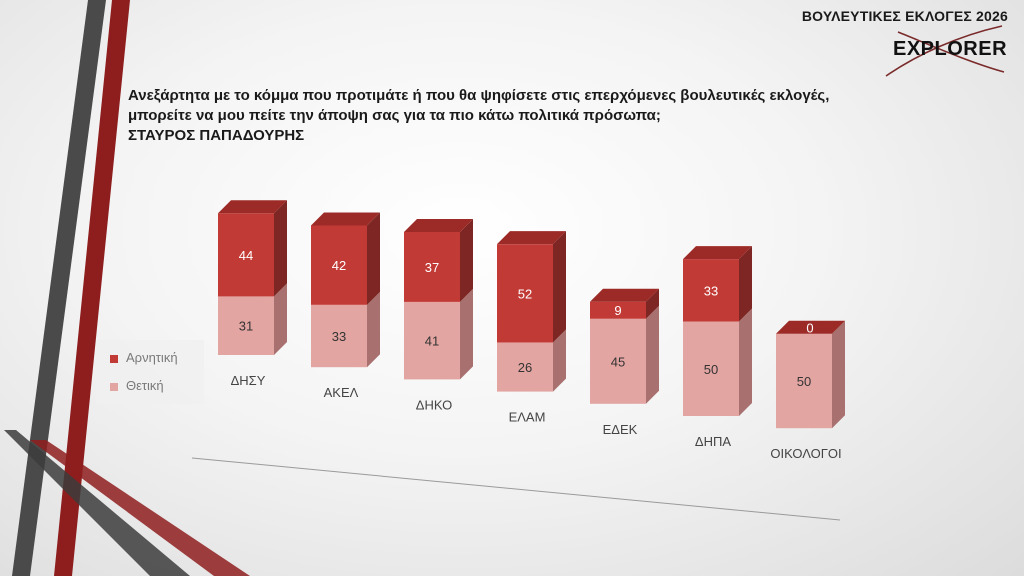 The height and width of the screenshot is (576, 1024). What do you see at coordinates (150, 372) in the screenshot?
I see `chart-legend: Αρνητική Θετική` at bounding box center [150, 372].